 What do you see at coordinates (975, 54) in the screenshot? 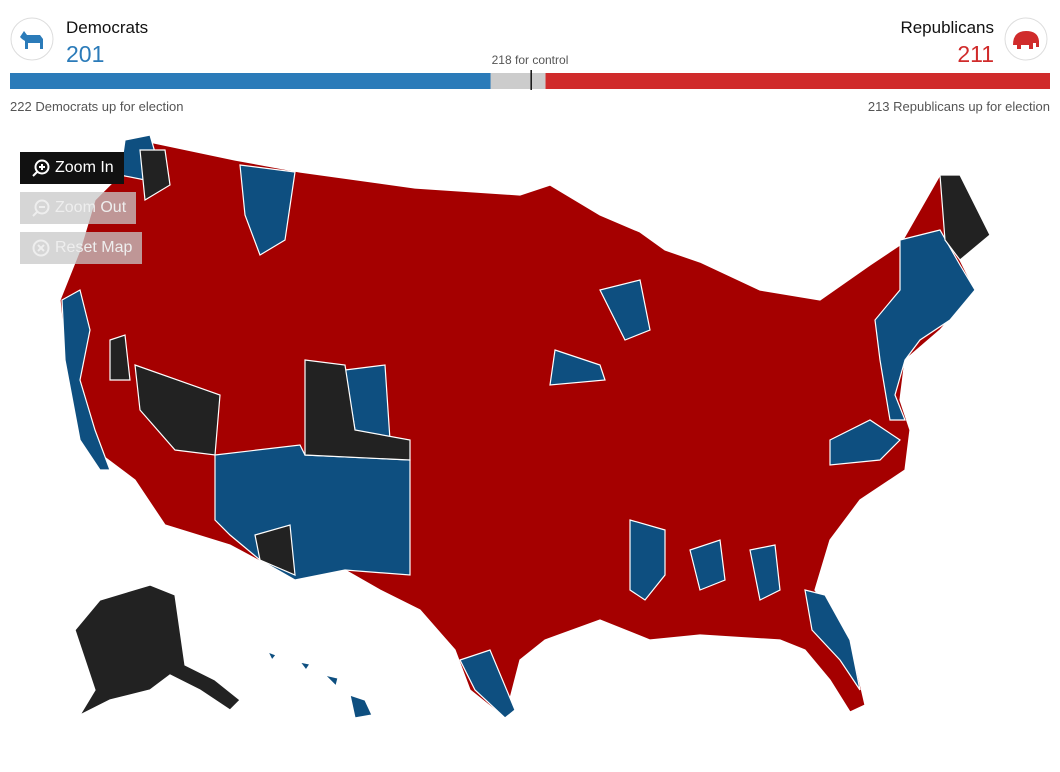
I see `republicans-seats: 211` at bounding box center [975, 54].